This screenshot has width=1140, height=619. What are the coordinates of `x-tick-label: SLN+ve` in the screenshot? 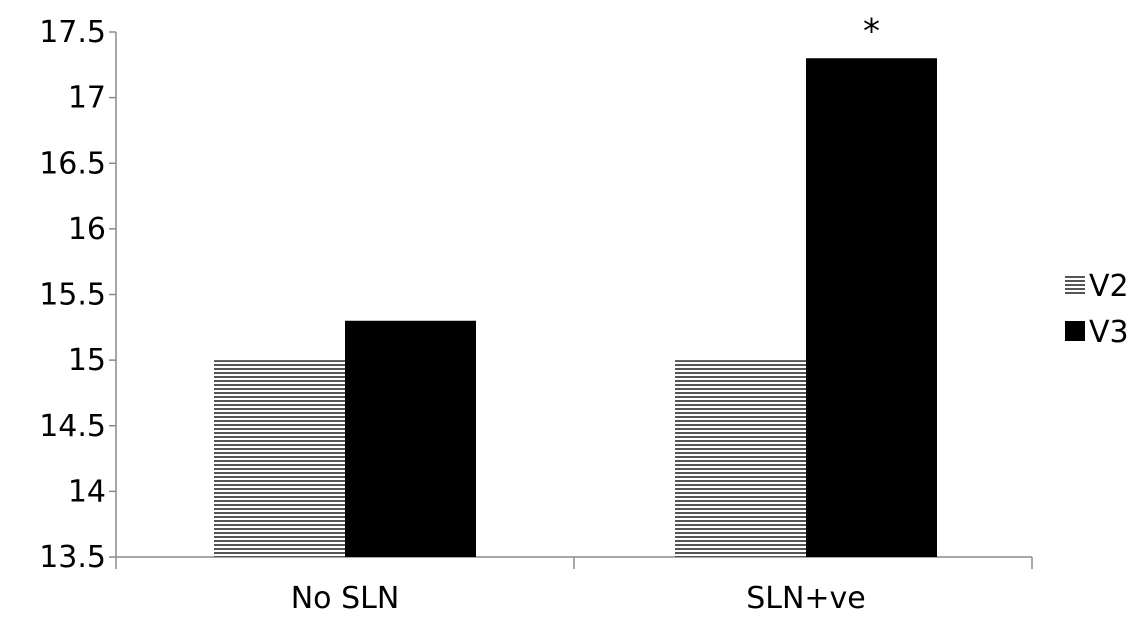 It's located at (806, 598).